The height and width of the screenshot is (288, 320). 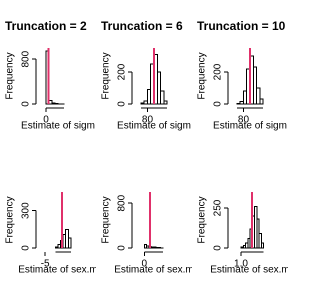 What do you see at coordinates (142, 26) in the screenshot?
I see `chart-title: Truncation = 6` at bounding box center [142, 26].